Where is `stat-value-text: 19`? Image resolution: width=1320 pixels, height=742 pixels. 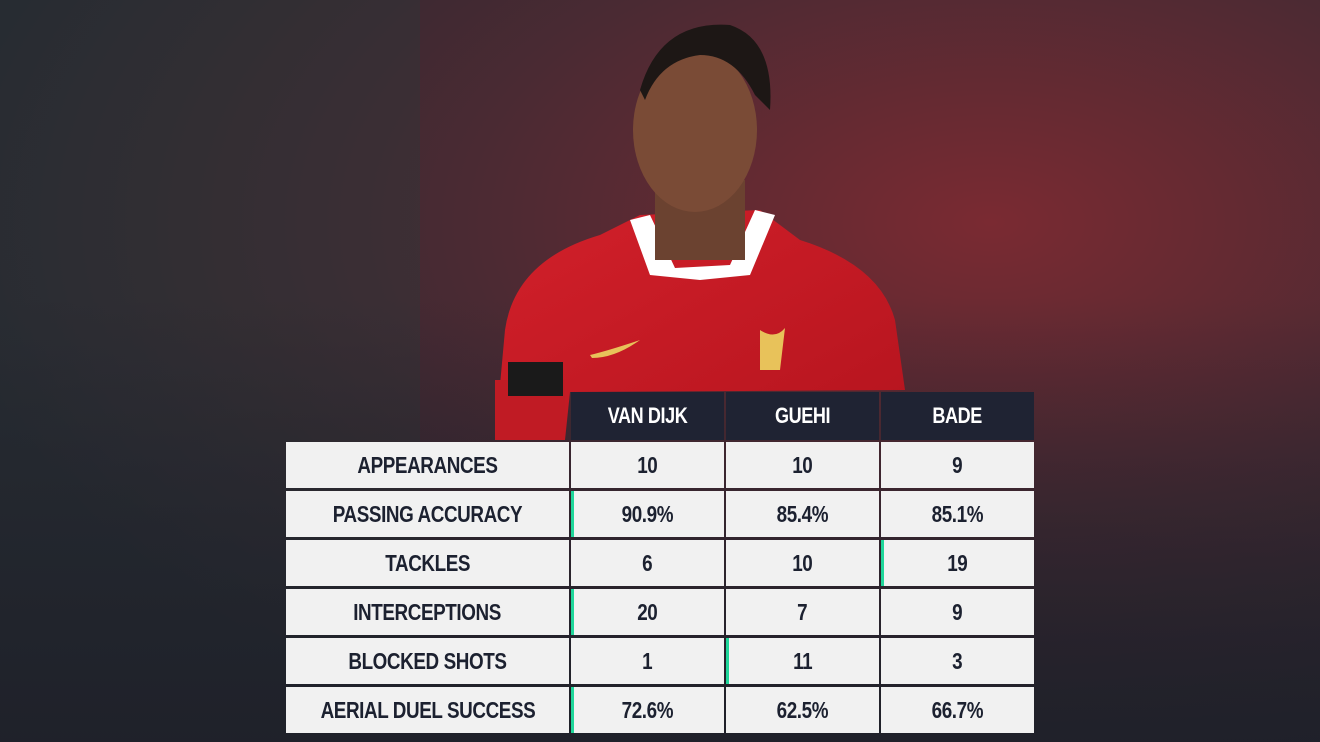
stat-value-text: 19 is located at coordinates (957, 562).